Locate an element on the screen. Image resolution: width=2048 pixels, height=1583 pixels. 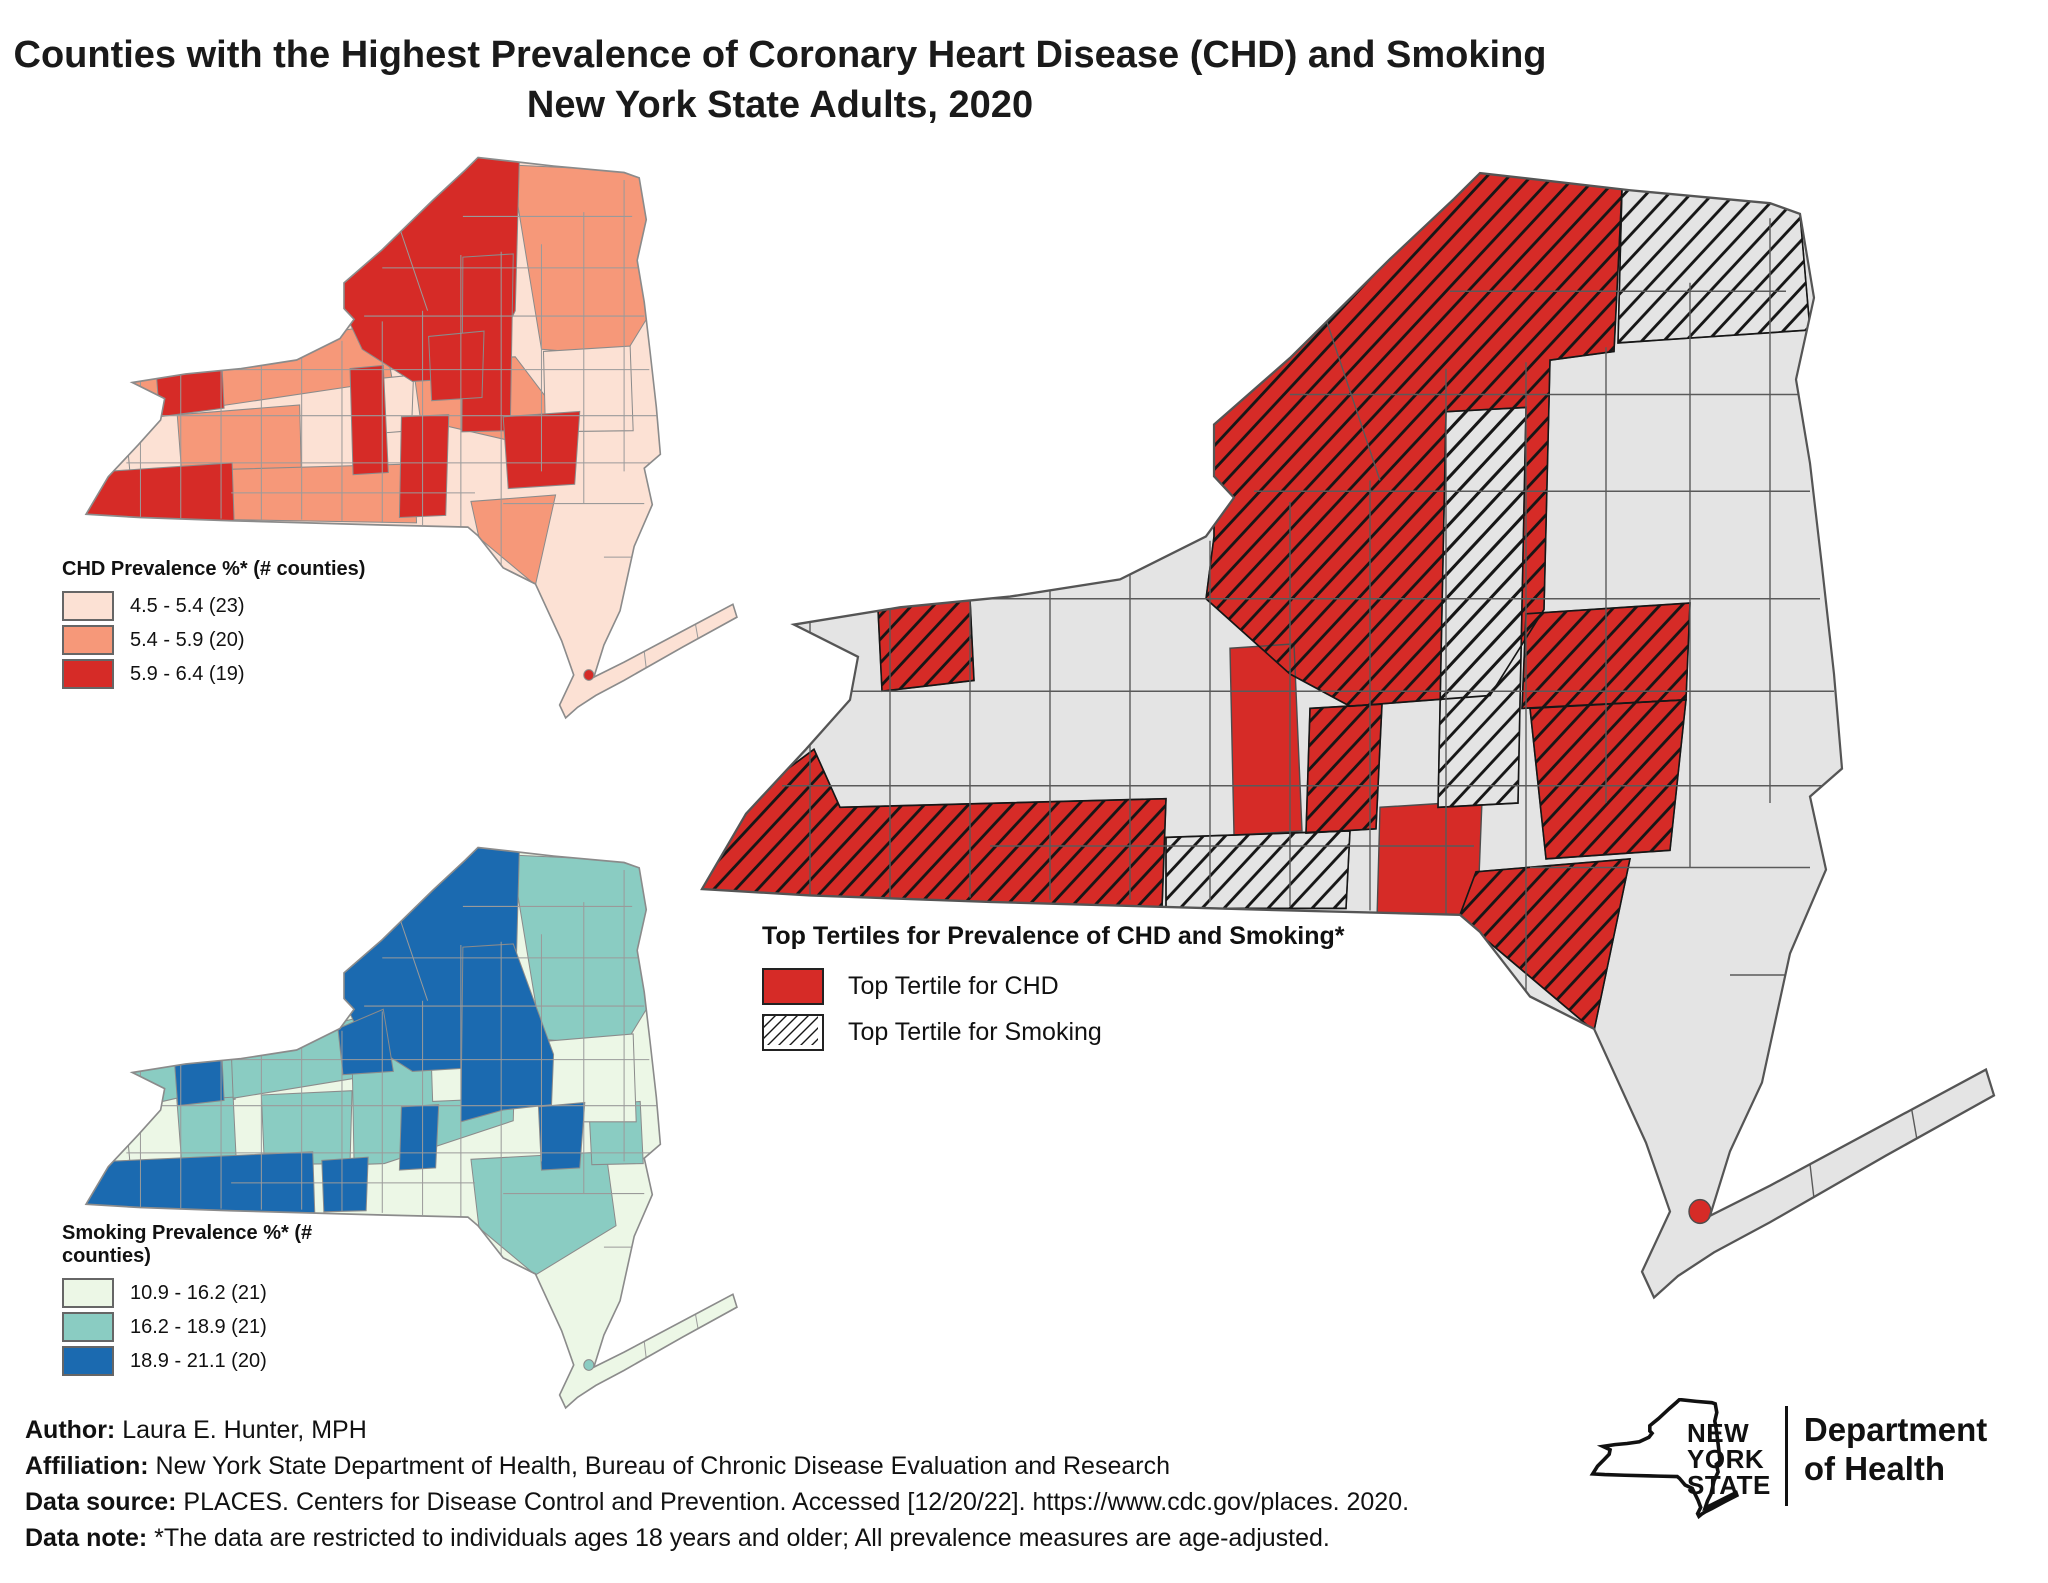
chd-class1-swatch is located at coordinates (88, 606).